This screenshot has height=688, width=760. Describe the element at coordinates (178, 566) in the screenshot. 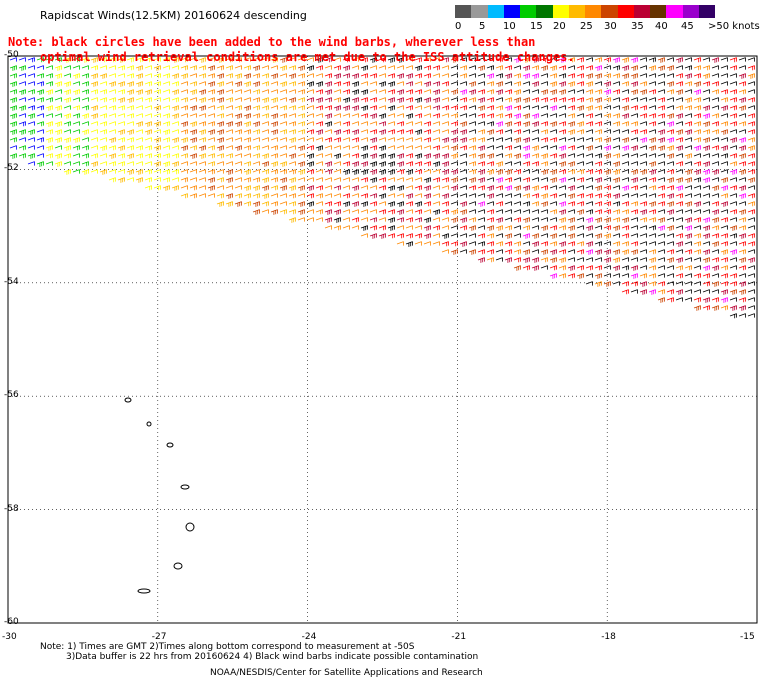

I see `island-outline` at that location.